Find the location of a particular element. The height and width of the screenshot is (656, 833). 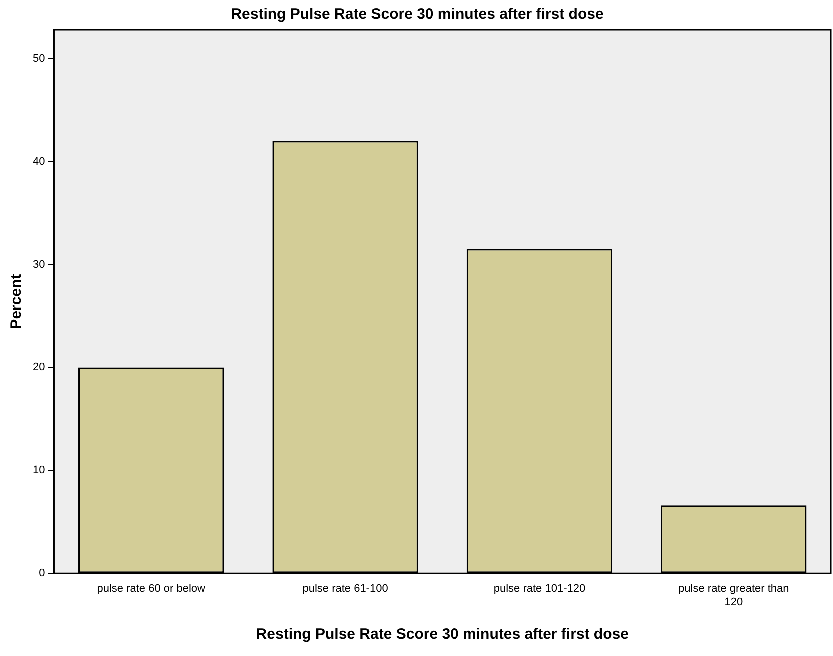

y-tick-label: 0 is located at coordinates (42, 574).